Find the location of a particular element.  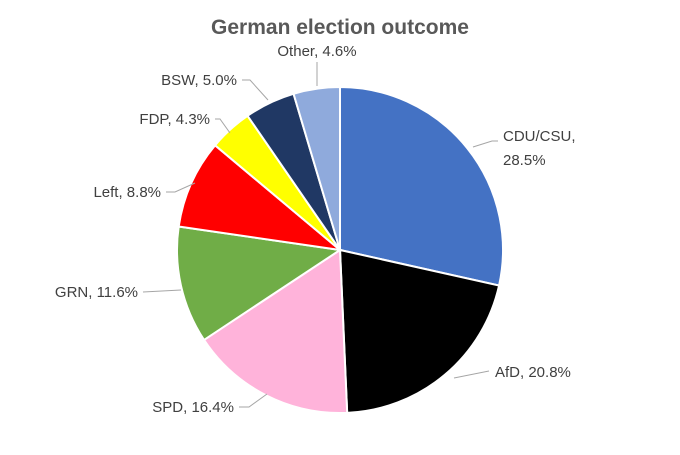

label-fdp: FDP, 4.3% is located at coordinates (174, 119).